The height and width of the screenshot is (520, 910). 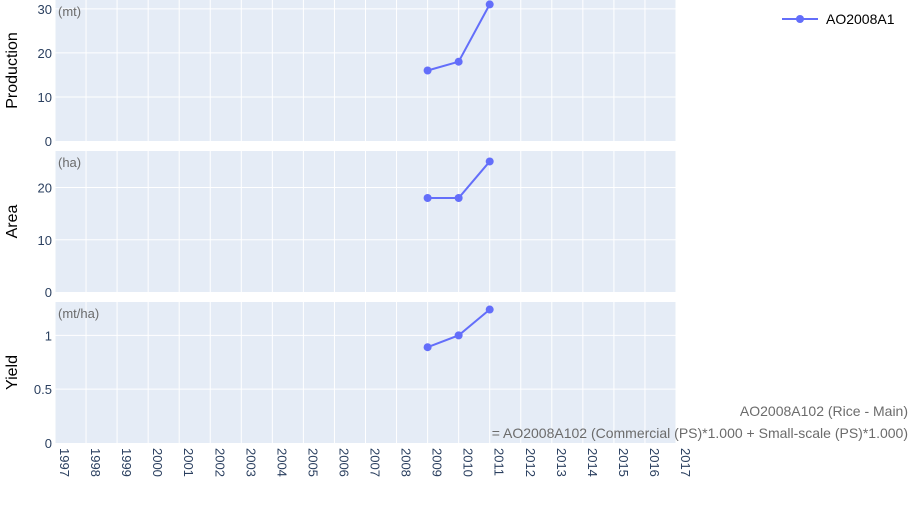 What do you see at coordinates (375, 462) in the screenshot?
I see `x-tick-label: 2007` at bounding box center [375, 462].